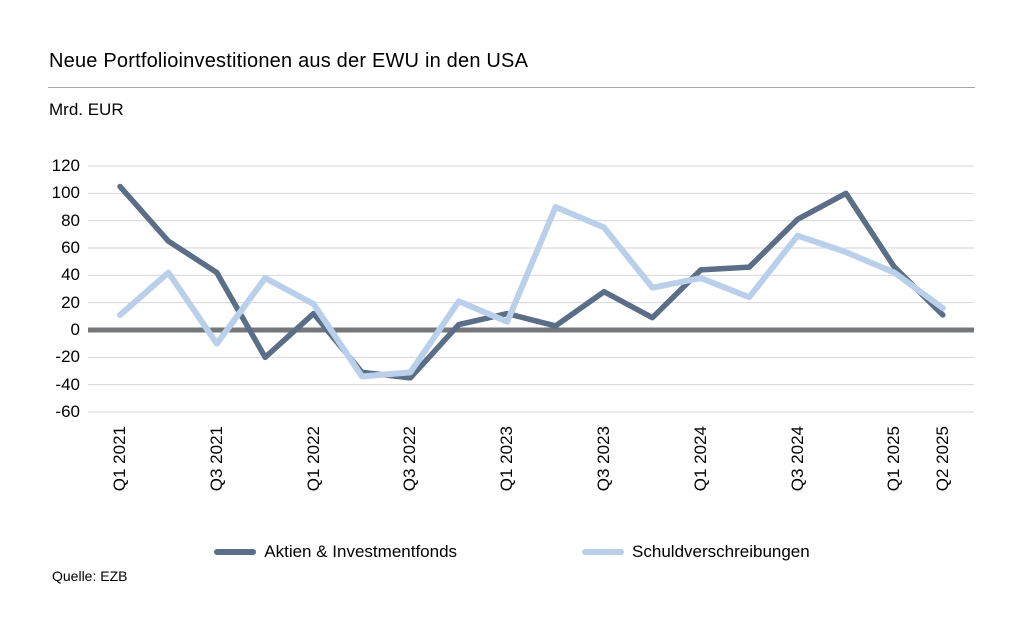 The image size is (1024, 634). What do you see at coordinates (216, 459) in the screenshot?
I see `x-tick-label: Q3 2021` at bounding box center [216, 459].